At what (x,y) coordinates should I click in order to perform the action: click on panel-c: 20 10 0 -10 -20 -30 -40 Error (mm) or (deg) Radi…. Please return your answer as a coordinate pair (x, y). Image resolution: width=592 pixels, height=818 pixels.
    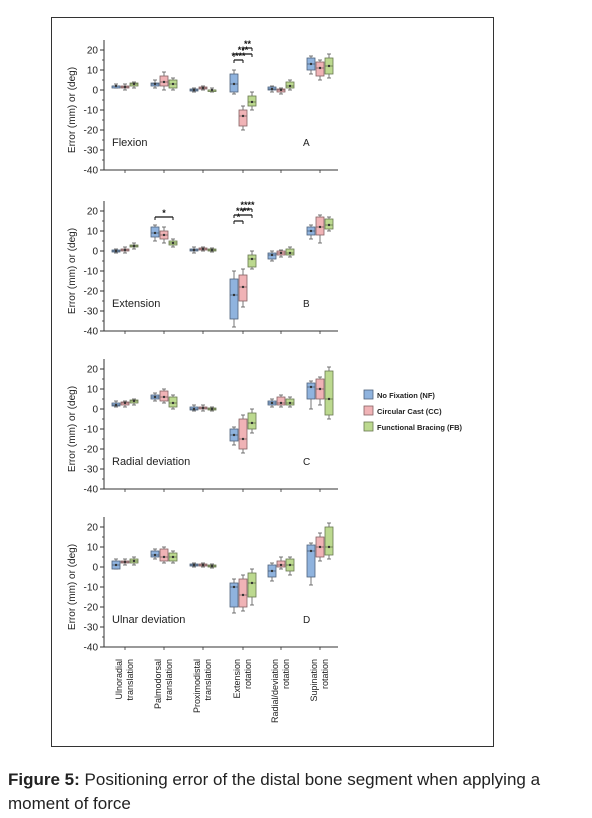
    Looking at the image, I should click on (202, 427).